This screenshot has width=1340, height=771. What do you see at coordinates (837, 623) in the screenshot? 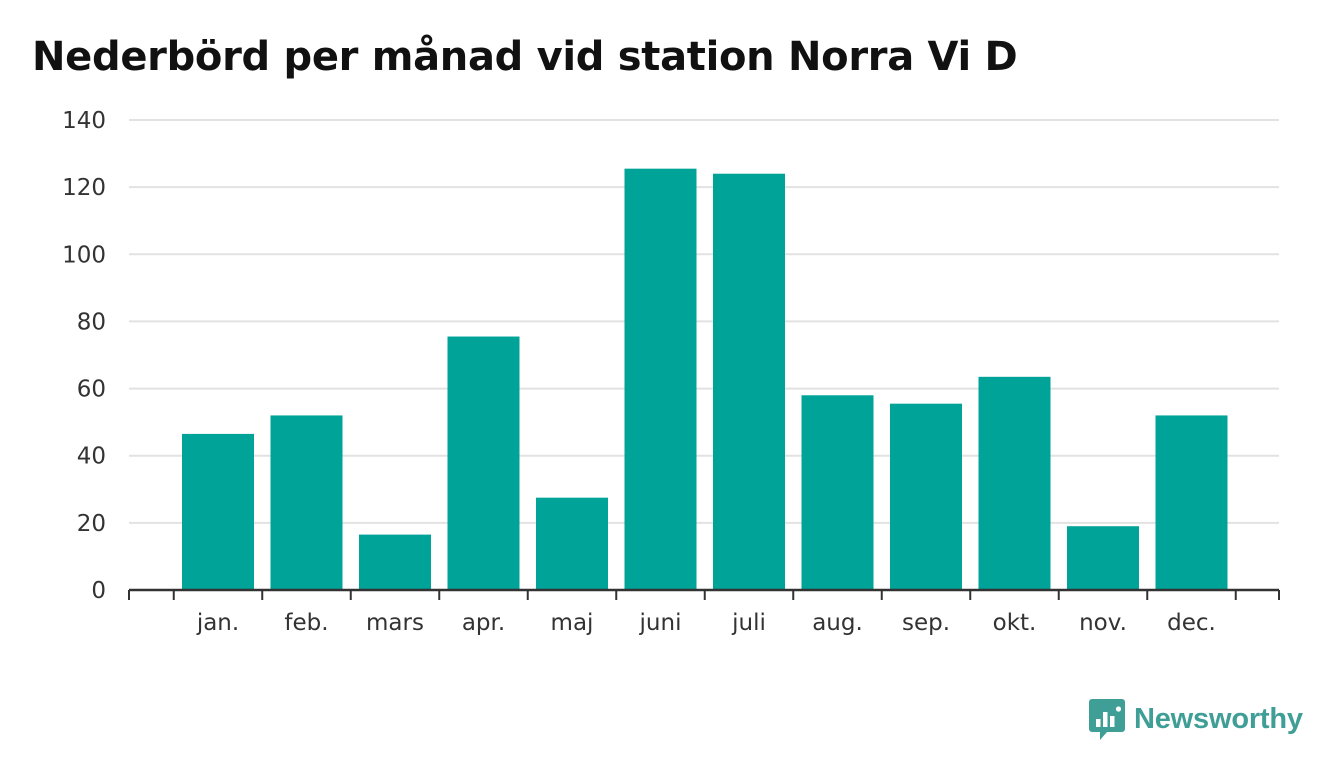
I see `x-tick-label: aug.` at bounding box center [837, 623].